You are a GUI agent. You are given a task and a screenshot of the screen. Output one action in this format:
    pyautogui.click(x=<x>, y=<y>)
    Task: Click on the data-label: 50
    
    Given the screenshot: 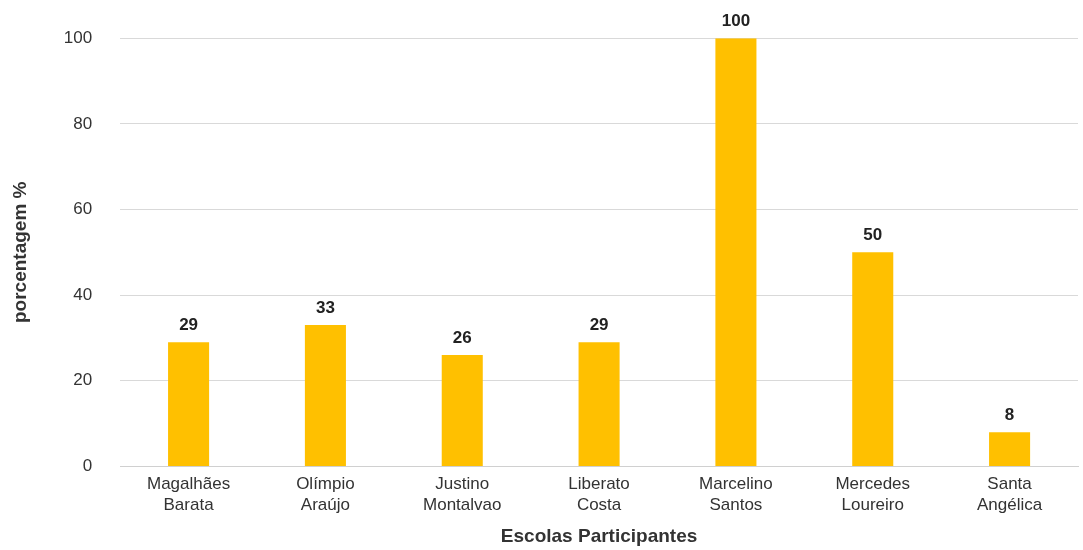 What is the action you would take?
    pyautogui.click(x=873, y=235)
    